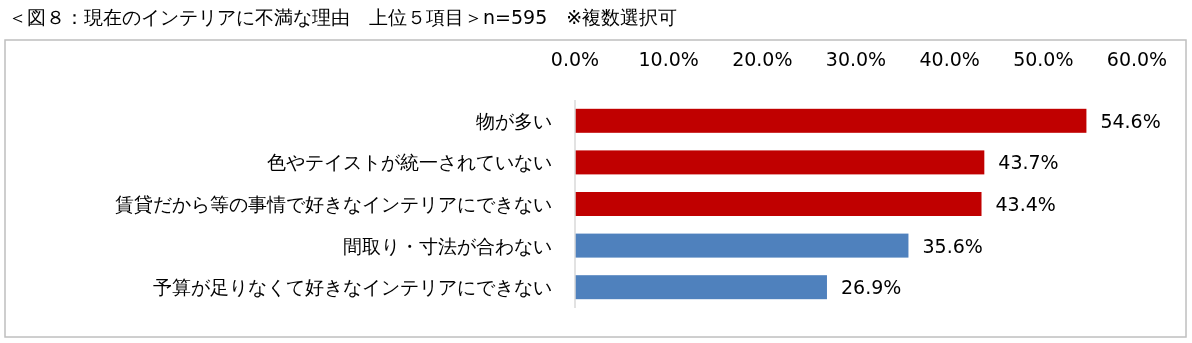  Describe the element at coordinates (952, 245) in the screenshot. I see `data-label: 35.6%` at that location.